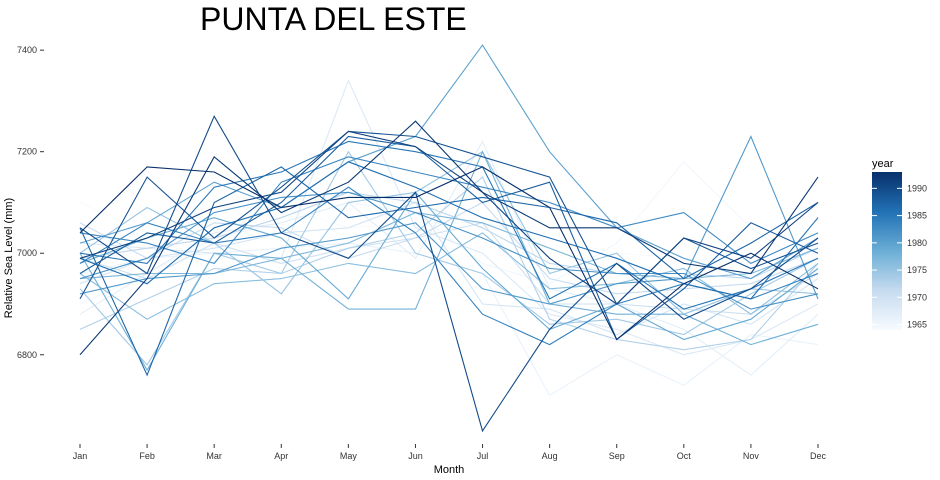  I want to click on x-tick-label: Apr, so click(281, 456).